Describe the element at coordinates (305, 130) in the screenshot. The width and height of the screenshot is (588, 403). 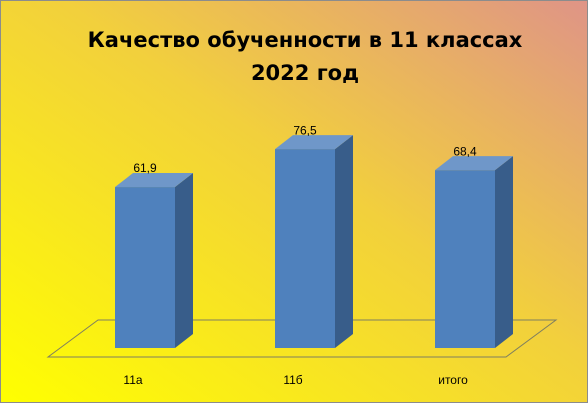
I see `data-label: 76,5` at that location.